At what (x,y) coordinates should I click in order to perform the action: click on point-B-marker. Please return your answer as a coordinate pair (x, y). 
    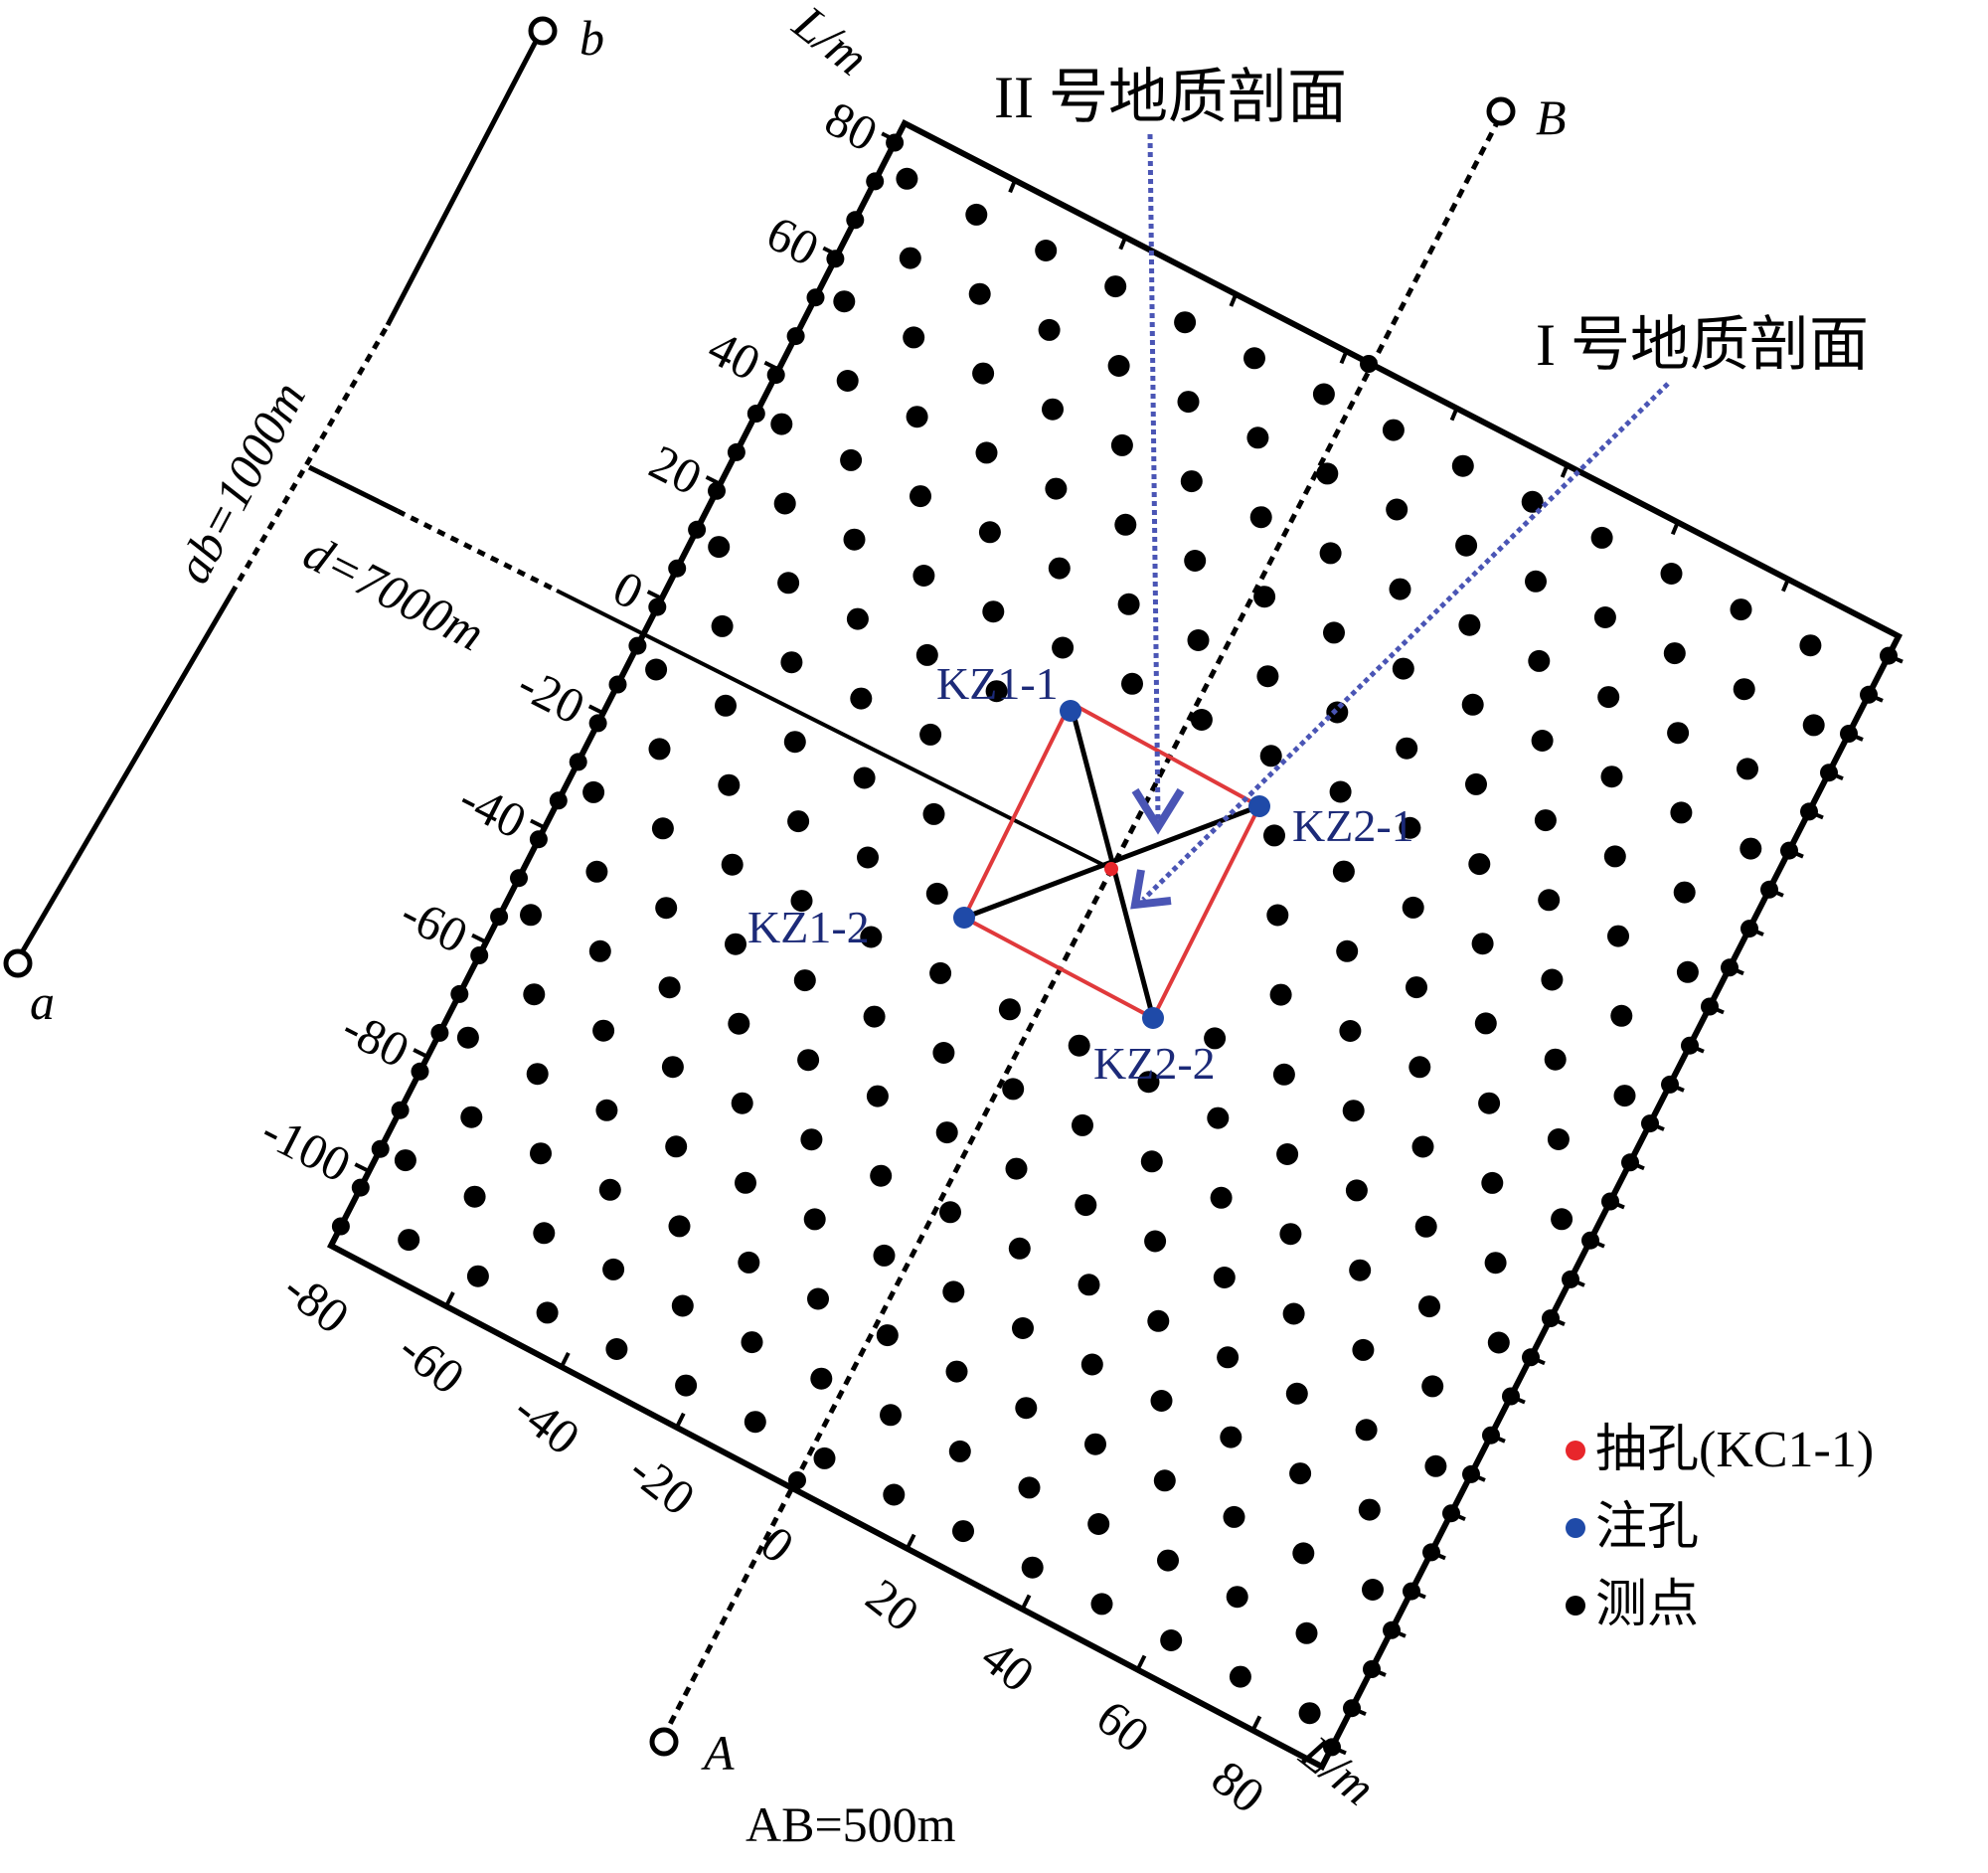
    Looking at the image, I should click on (1501, 111).